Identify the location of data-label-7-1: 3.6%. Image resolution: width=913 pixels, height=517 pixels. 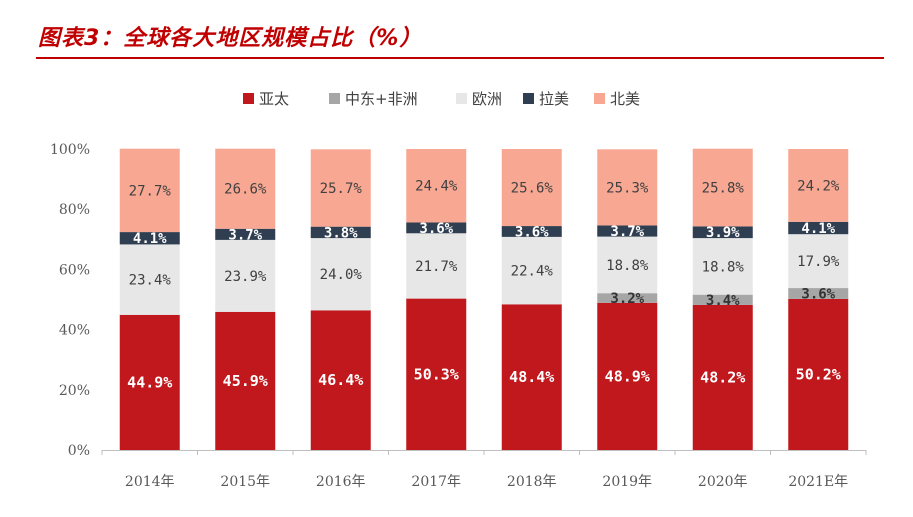
(818, 294).